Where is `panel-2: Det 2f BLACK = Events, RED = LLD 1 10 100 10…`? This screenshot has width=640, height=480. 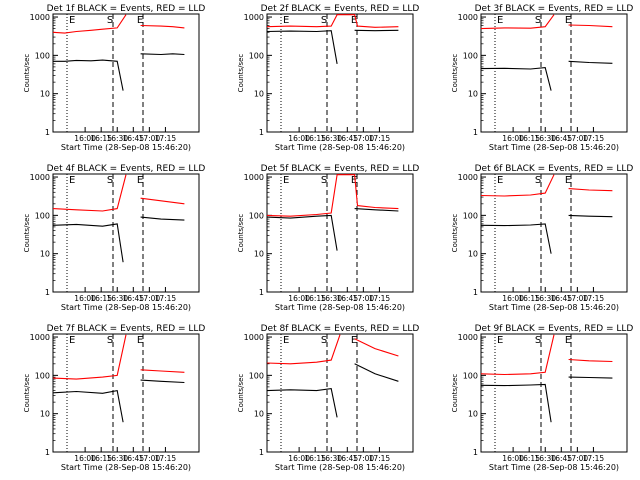 panel-2: Det 2f BLACK = Events, RED = LLD 1 10 100 10… is located at coordinates (328, 78).